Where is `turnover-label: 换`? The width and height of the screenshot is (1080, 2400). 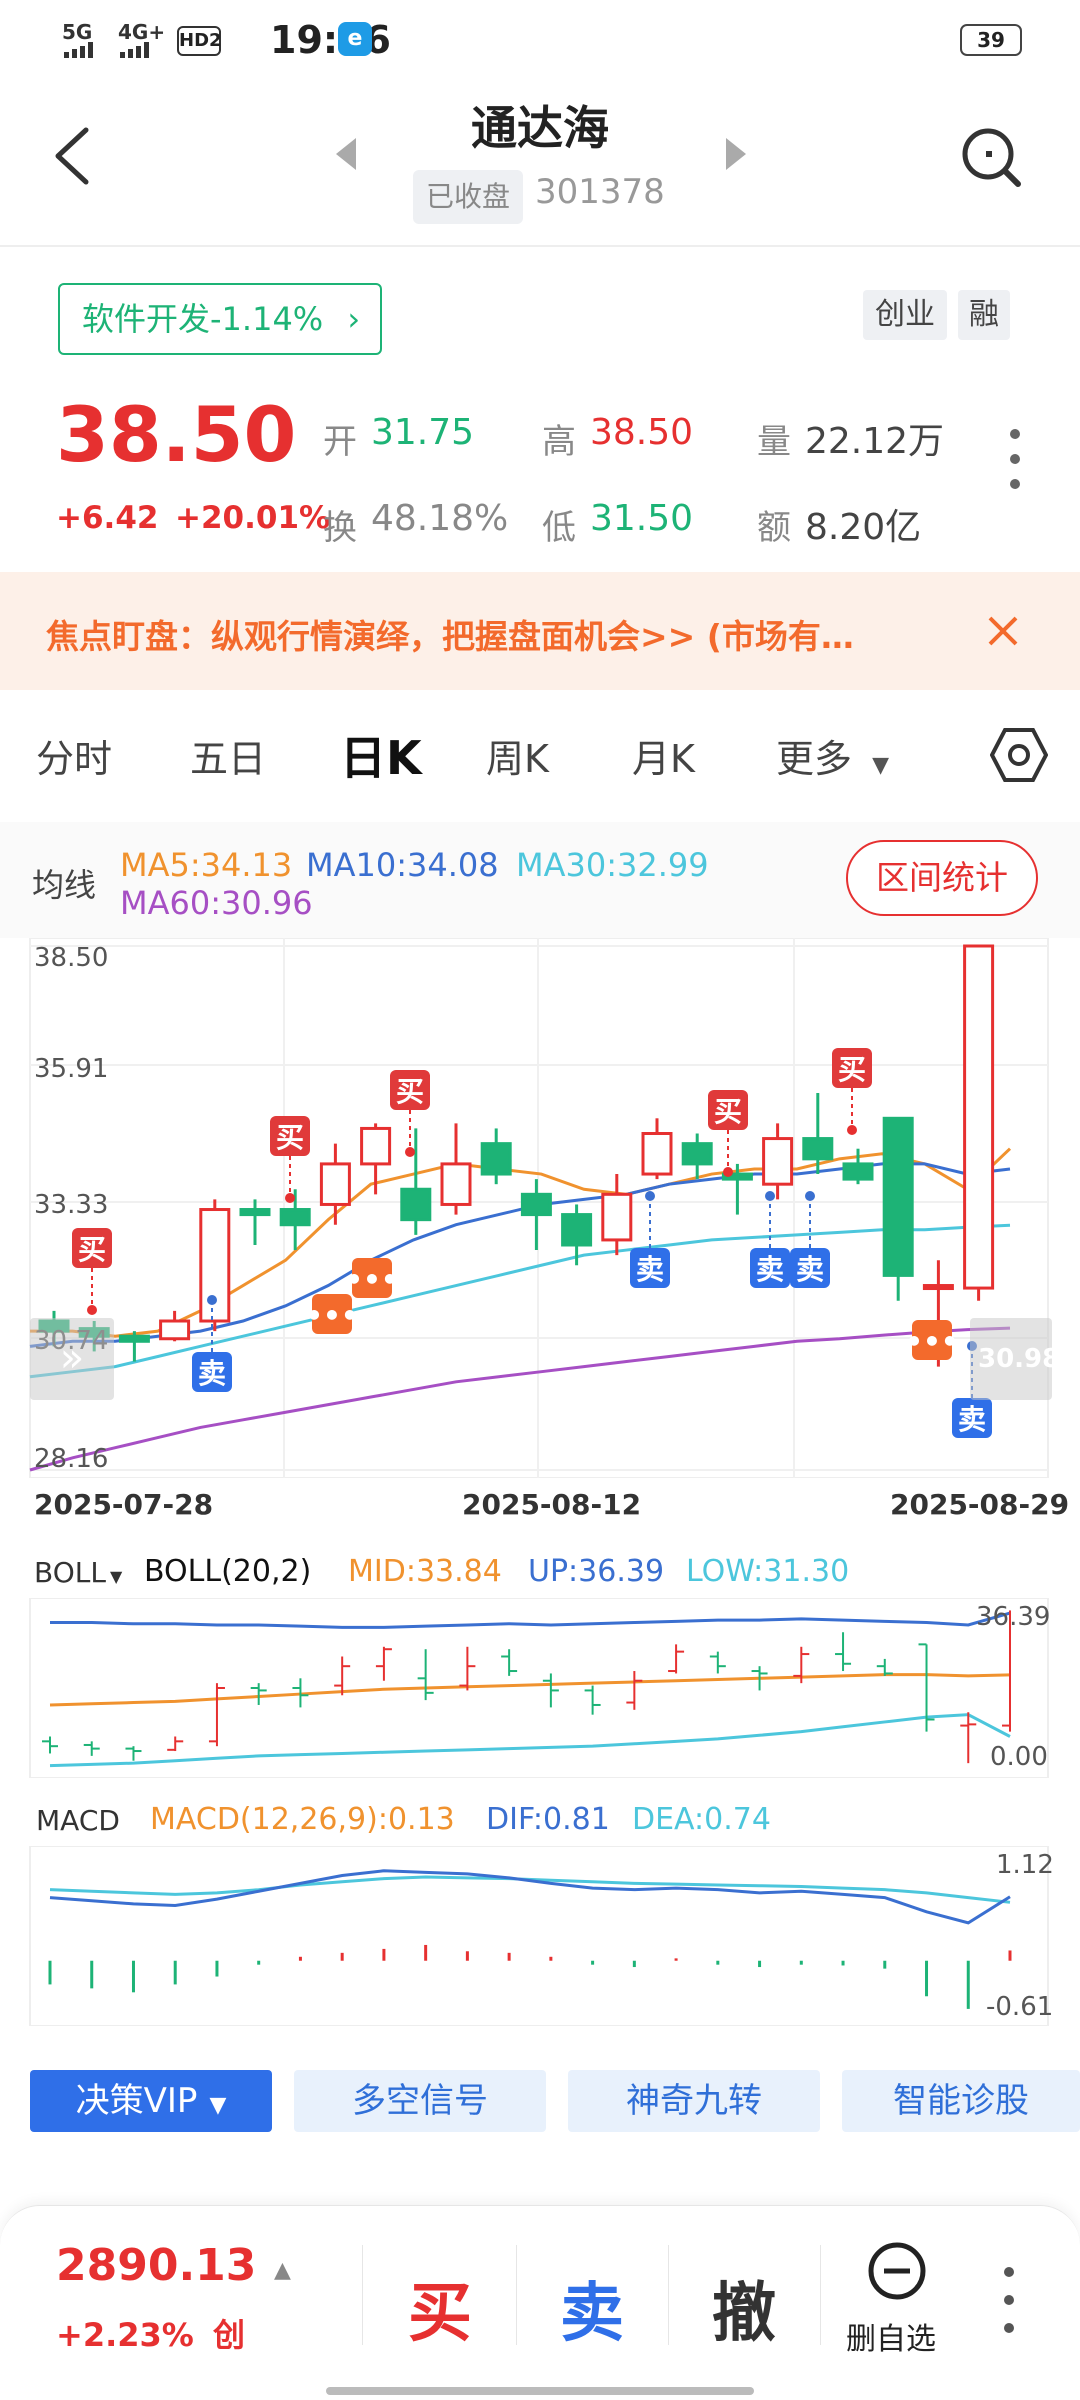 turnover-label: 换 is located at coordinates (340, 528).